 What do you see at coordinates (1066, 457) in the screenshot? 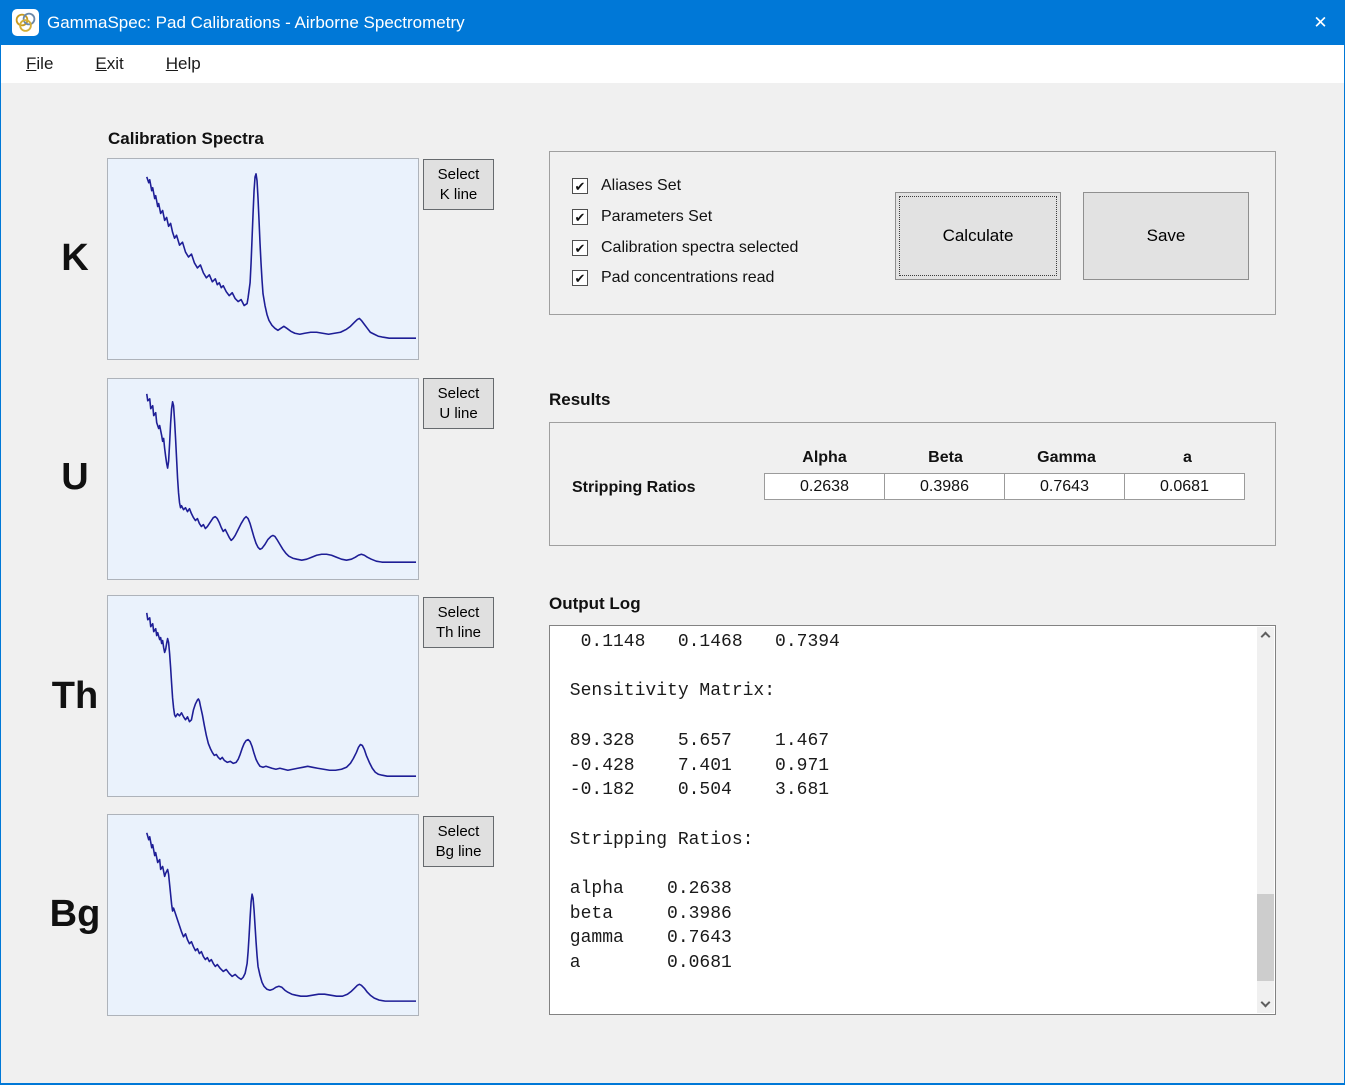
I see `column-header-gamma: Gamma` at bounding box center [1066, 457].